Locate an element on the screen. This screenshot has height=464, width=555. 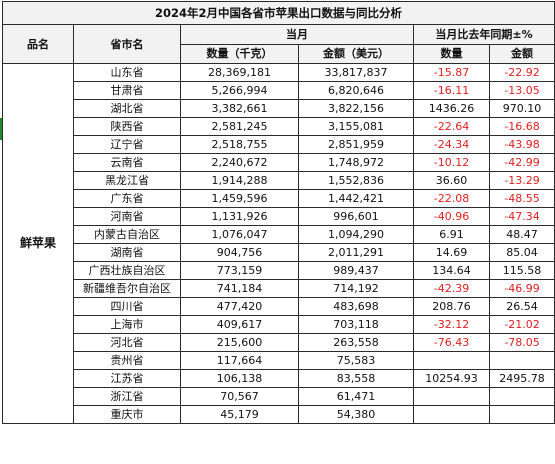
table-title: 2024年2月中国各省市苹果出口数据与同比分析 is located at coordinates (278, 13).